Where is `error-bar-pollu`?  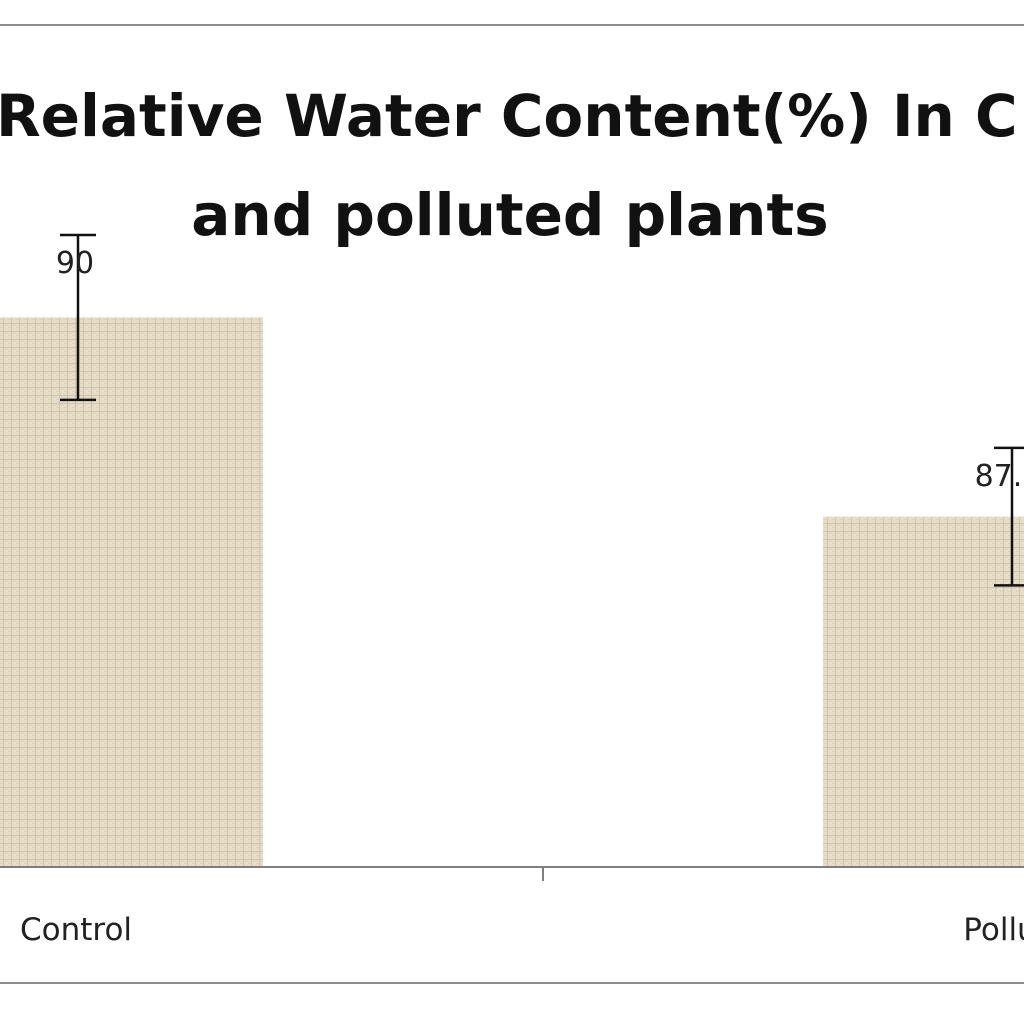 error-bar-pollu is located at coordinates (1009, 516).